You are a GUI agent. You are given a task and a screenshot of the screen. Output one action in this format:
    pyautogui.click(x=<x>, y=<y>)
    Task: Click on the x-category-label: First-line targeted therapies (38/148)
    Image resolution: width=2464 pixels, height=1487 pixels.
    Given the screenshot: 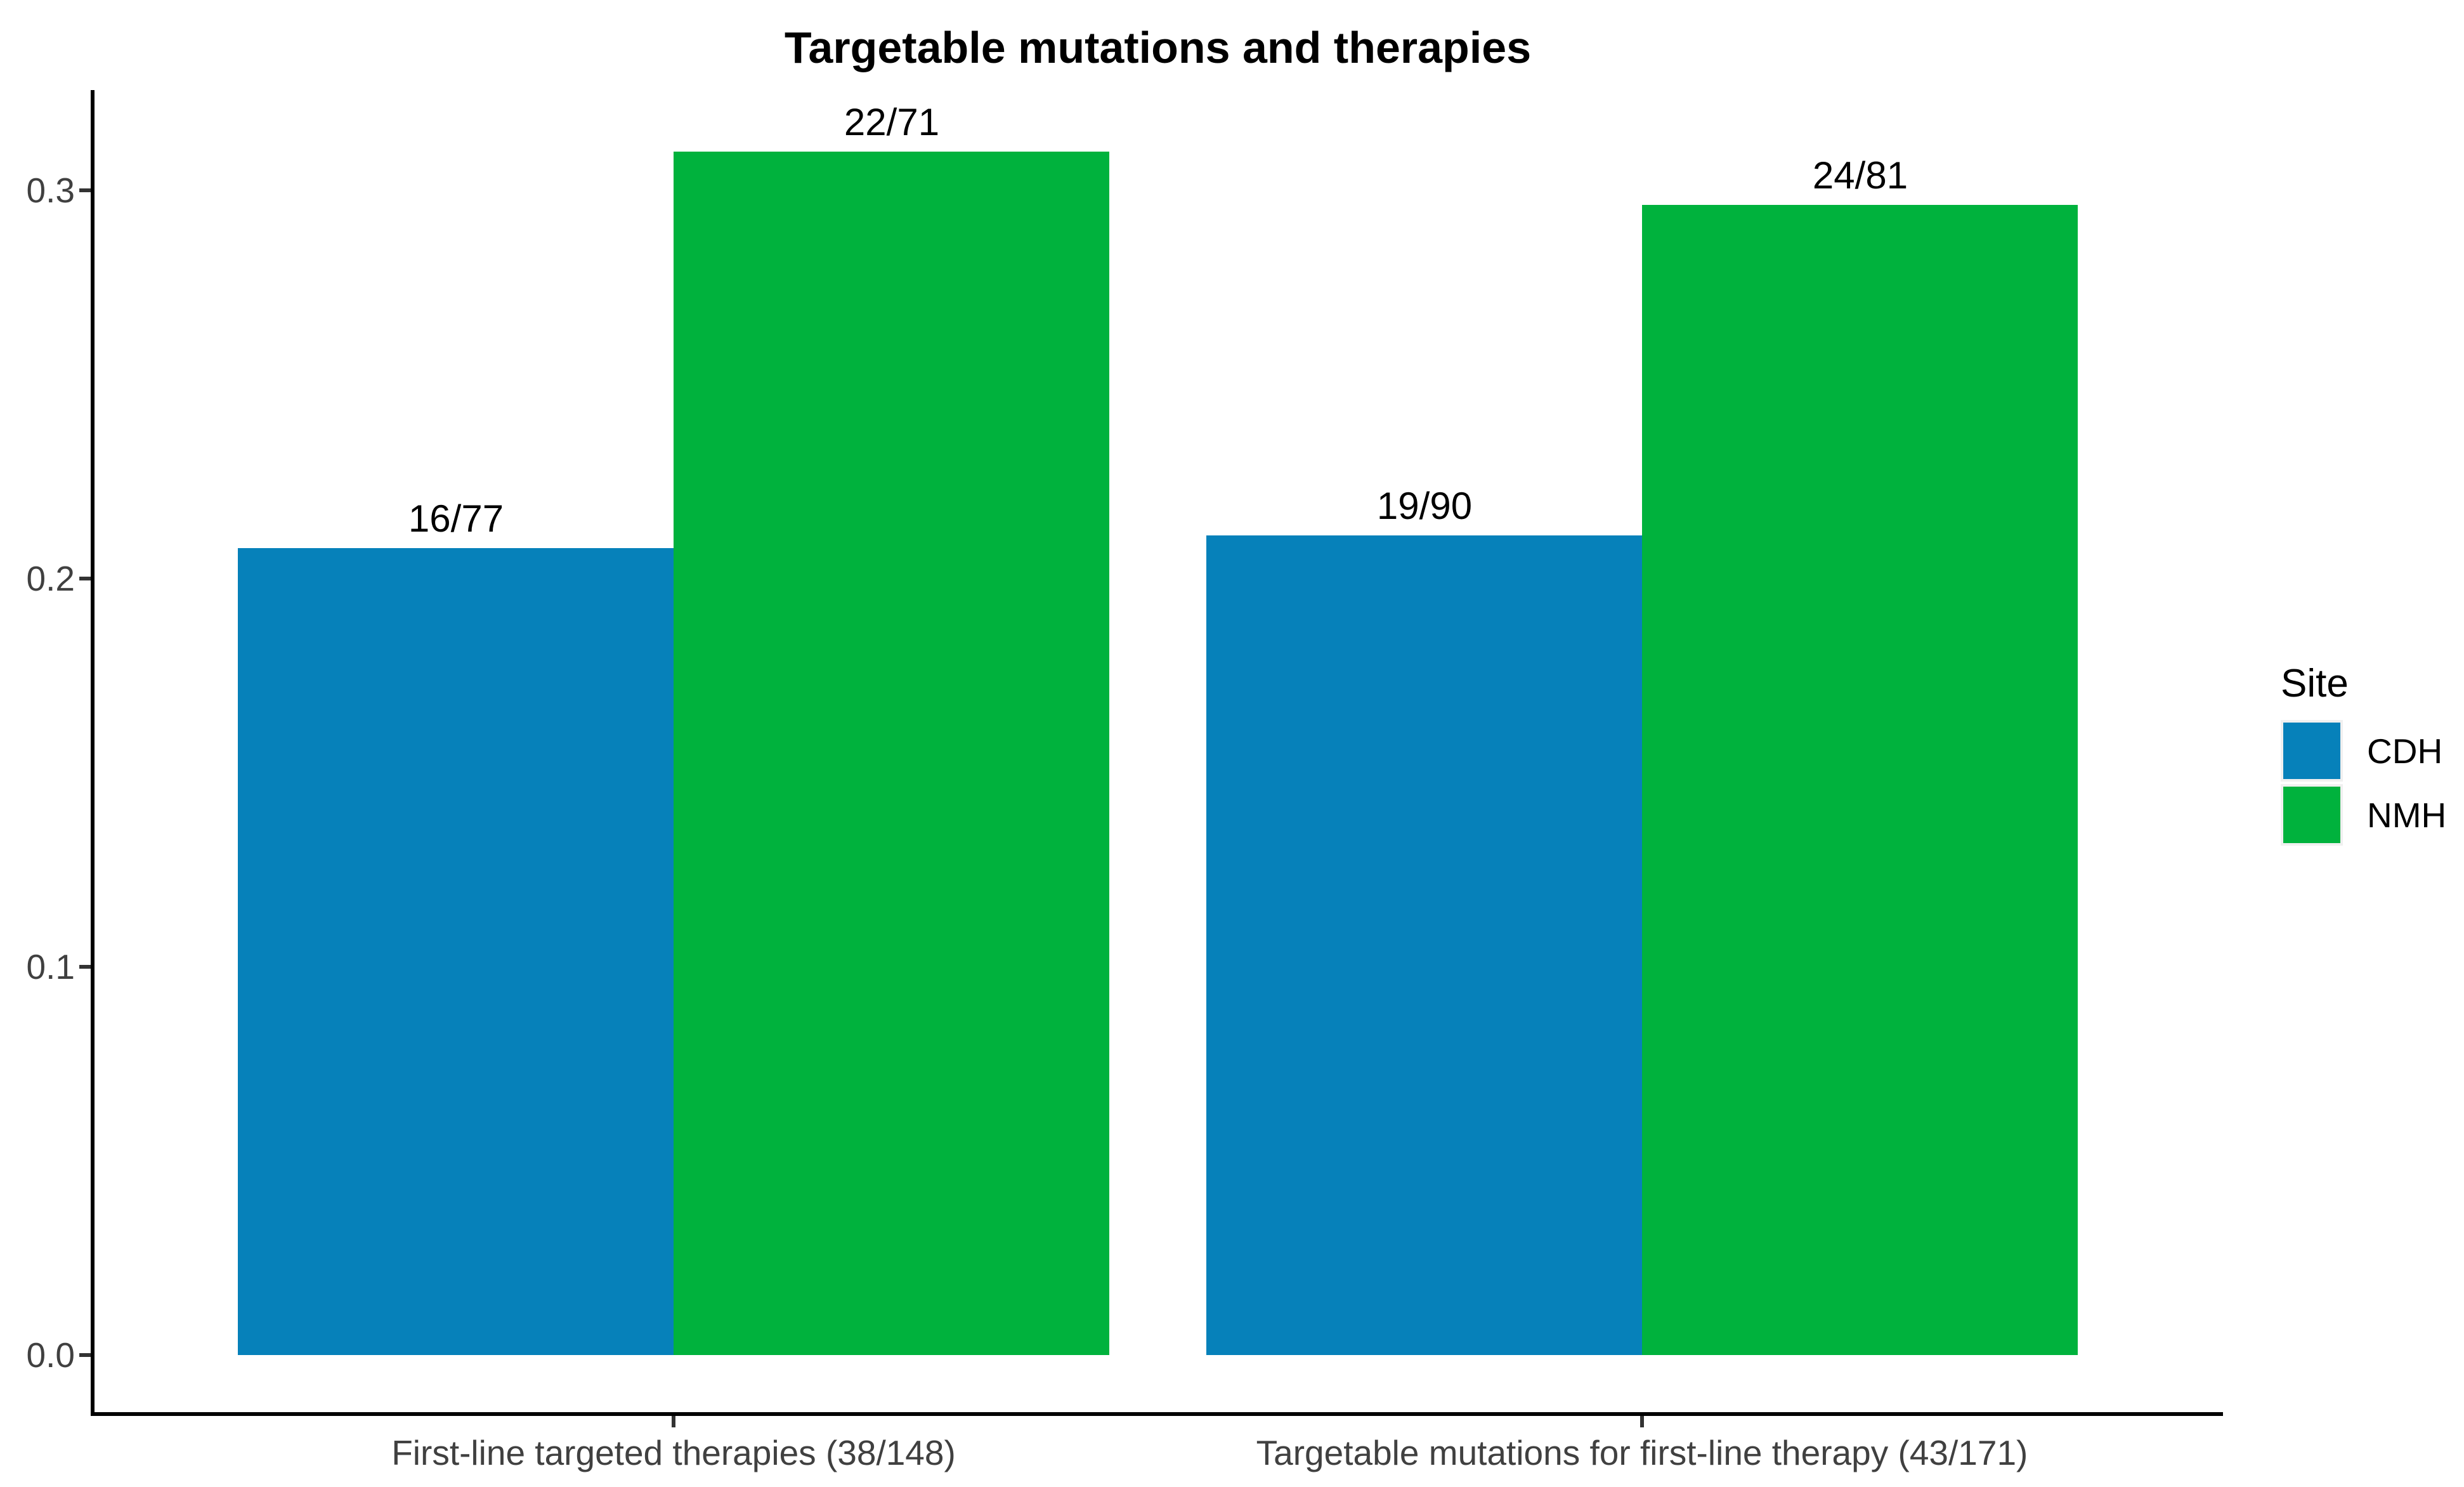 What is the action you would take?
    pyautogui.click(x=673, y=1452)
    